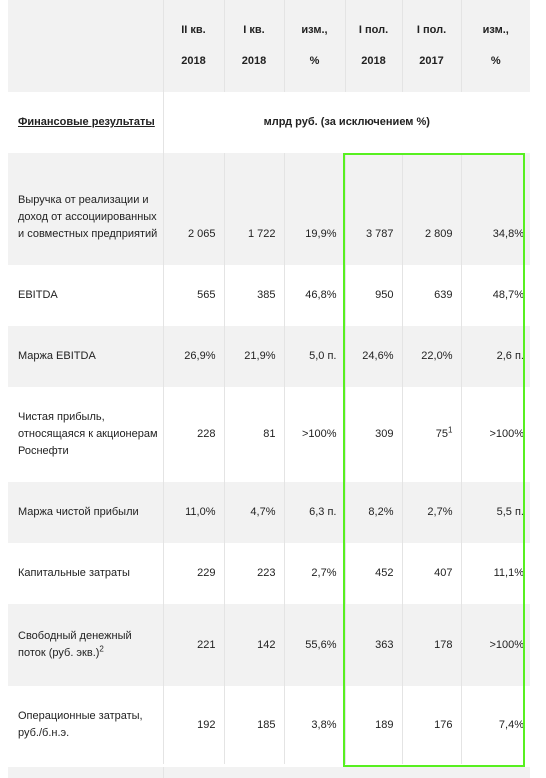 This screenshot has height=778, width=546. What do you see at coordinates (346, 122) in the screenshot?
I see `units-note: млрд руб. (за исключением %)` at bounding box center [346, 122].